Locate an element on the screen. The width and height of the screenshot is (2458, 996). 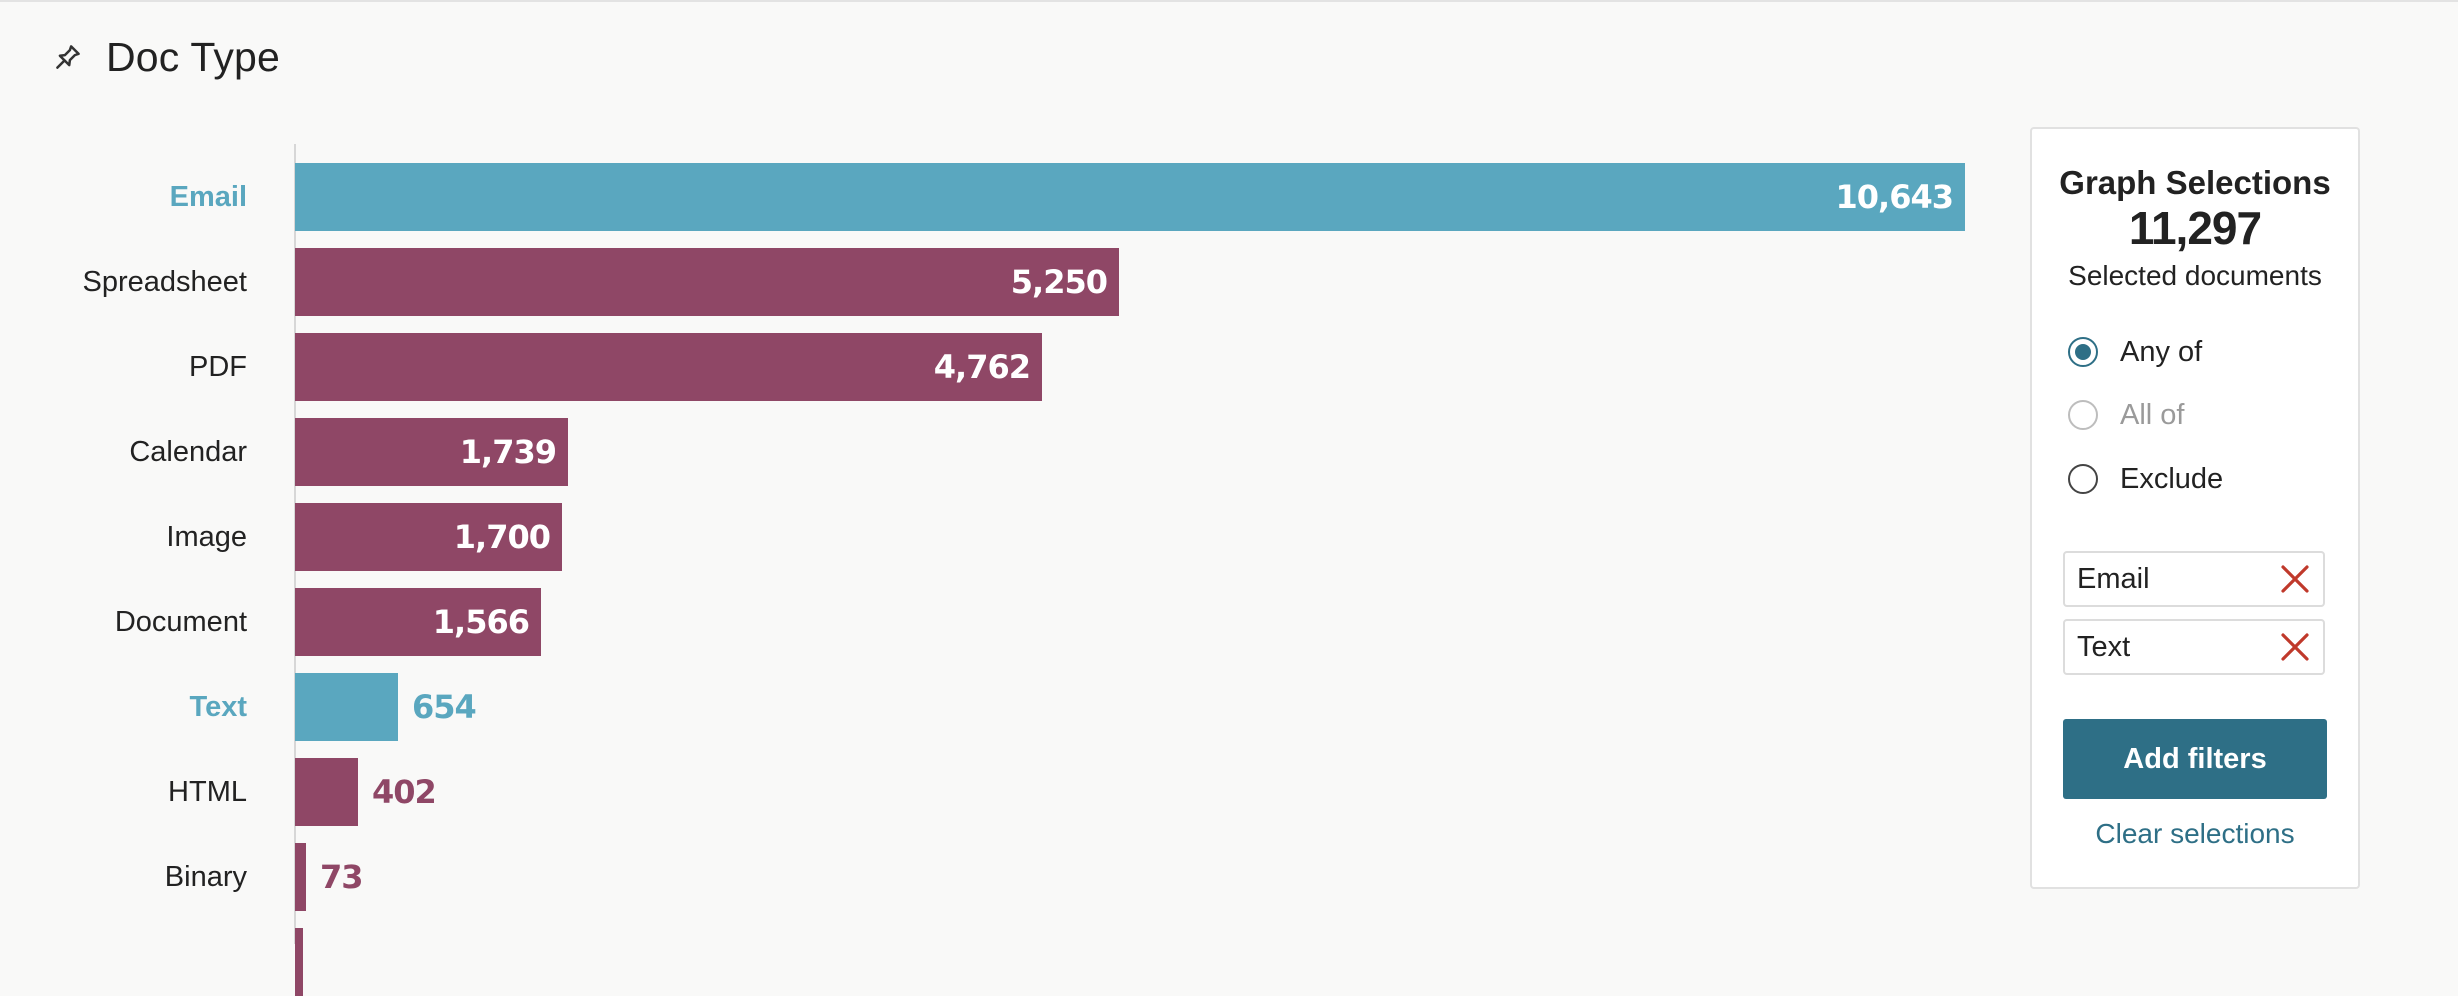
radio-all-of: All of is located at coordinates (2126, 415).